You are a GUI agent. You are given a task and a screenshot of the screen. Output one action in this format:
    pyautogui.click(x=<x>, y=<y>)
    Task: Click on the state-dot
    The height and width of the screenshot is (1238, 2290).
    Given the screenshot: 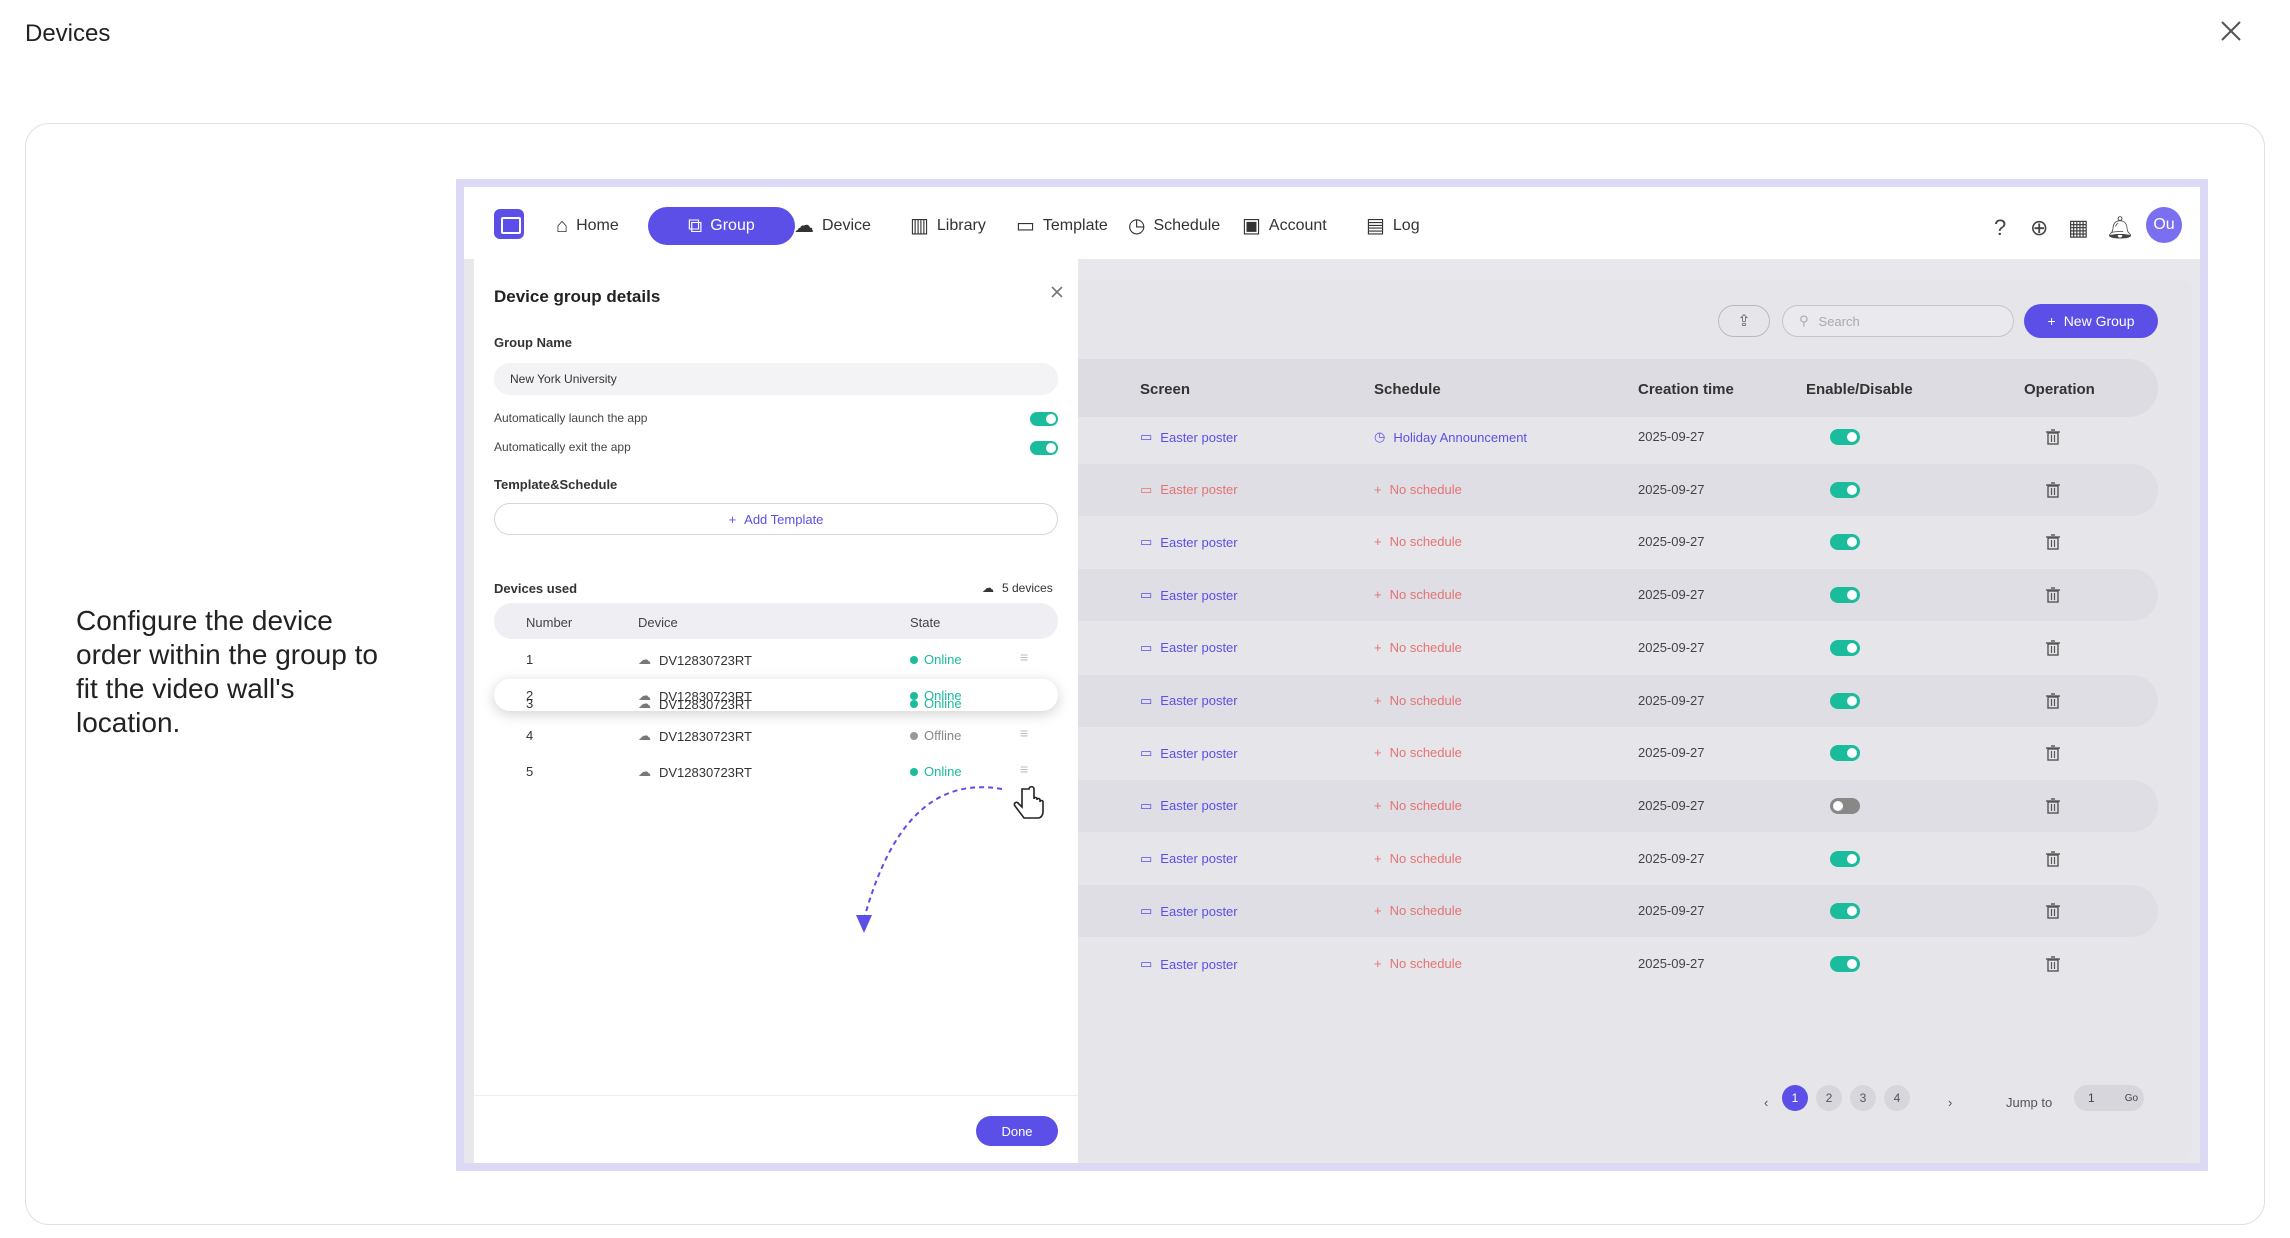 What is the action you would take?
    pyautogui.click(x=914, y=695)
    